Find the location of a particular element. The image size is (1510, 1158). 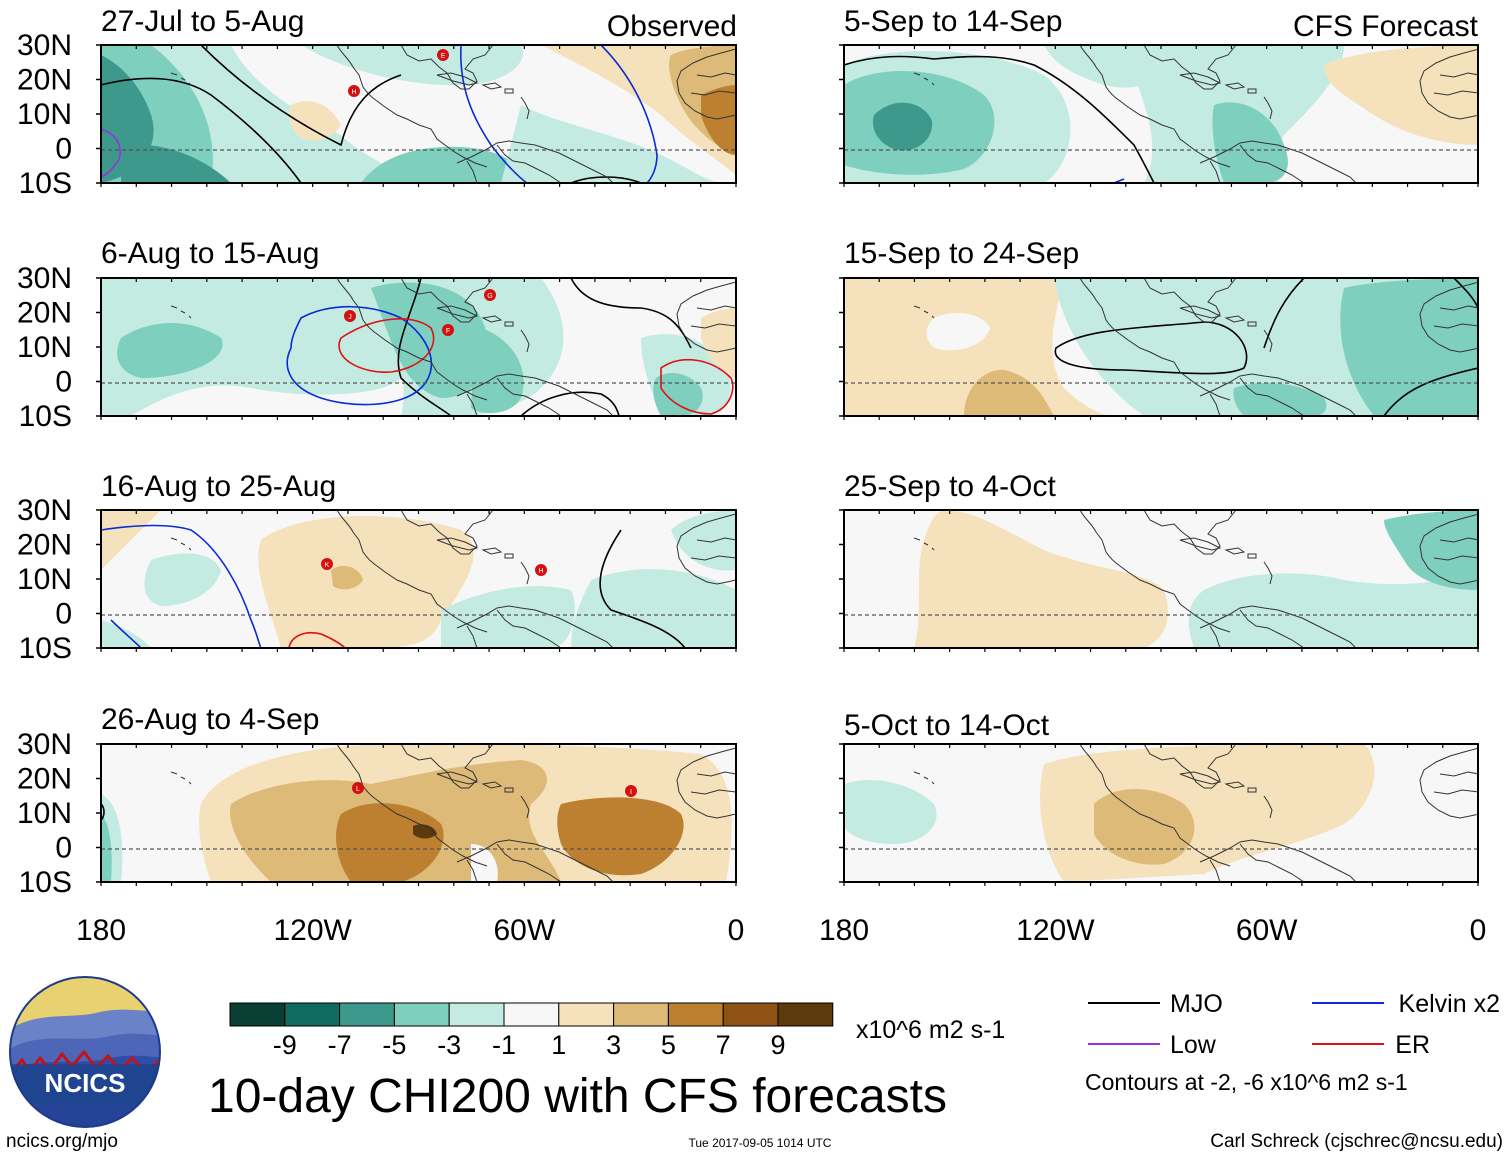

svg-text: L is located at coordinates (358, 789).